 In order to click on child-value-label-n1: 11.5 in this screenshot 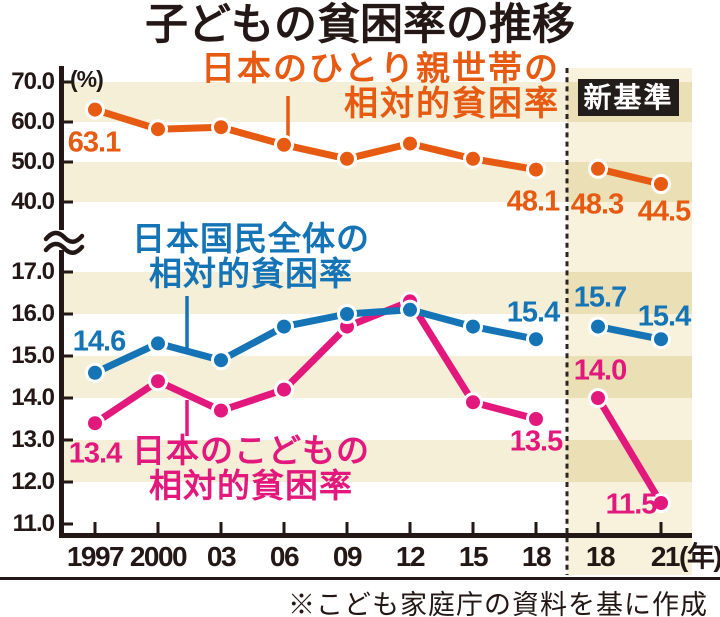, I will do `click(631, 504)`.